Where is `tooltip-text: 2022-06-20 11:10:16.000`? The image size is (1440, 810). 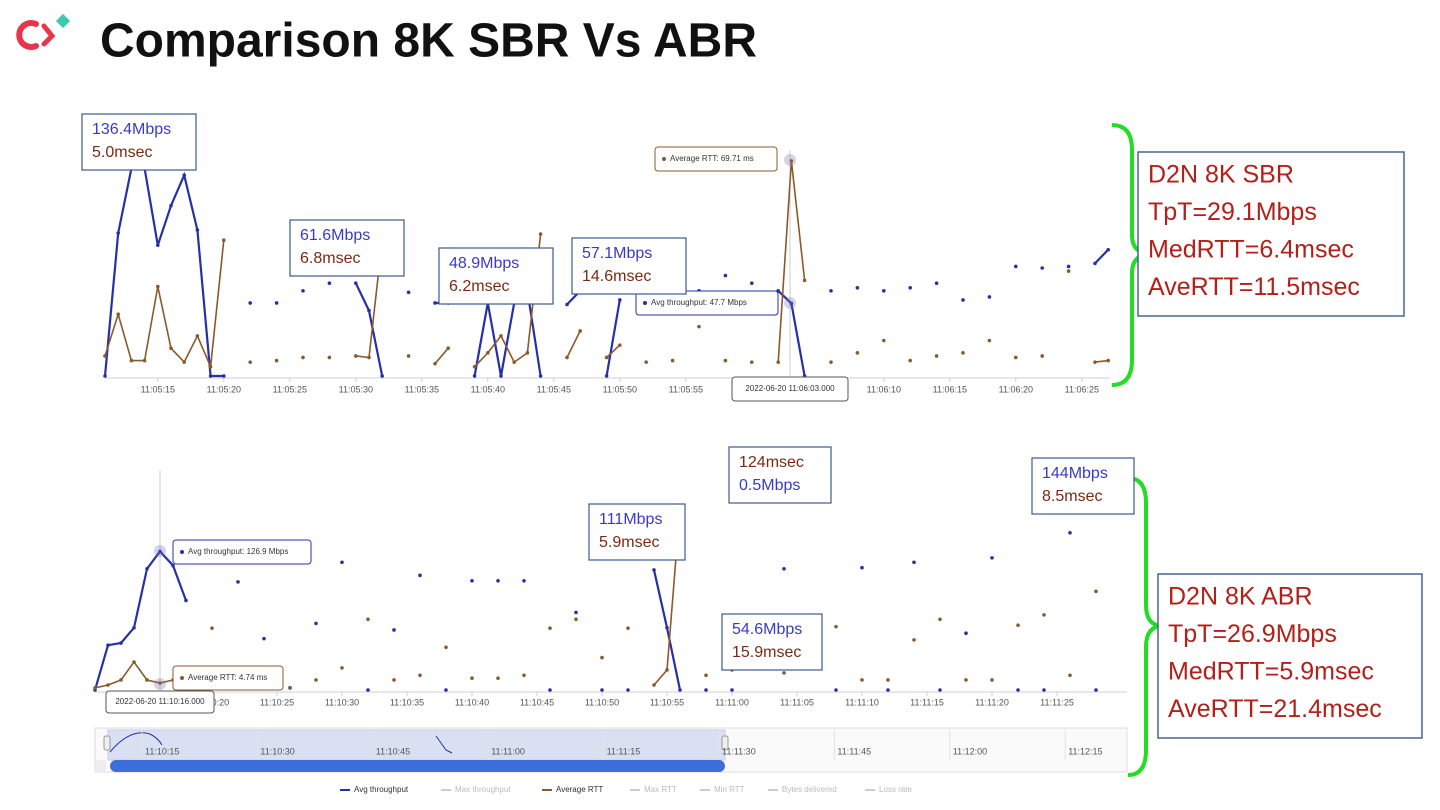 tooltip-text: 2022-06-20 11:10:16.000 is located at coordinates (160, 701).